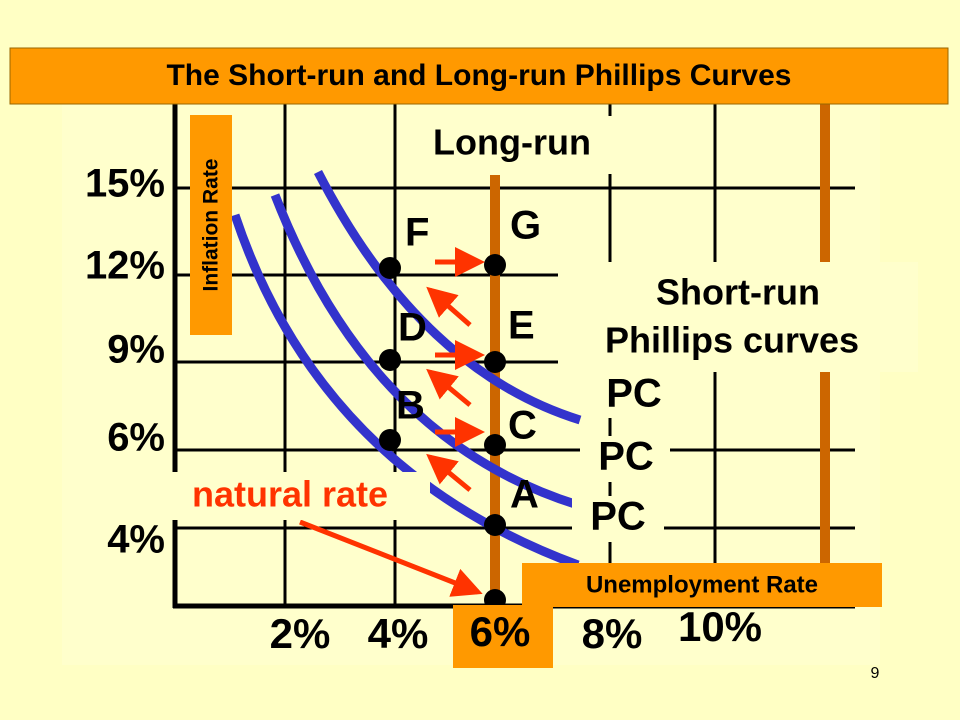  What do you see at coordinates (512, 142) in the screenshot?
I see `long-run-label: Long-run` at bounding box center [512, 142].